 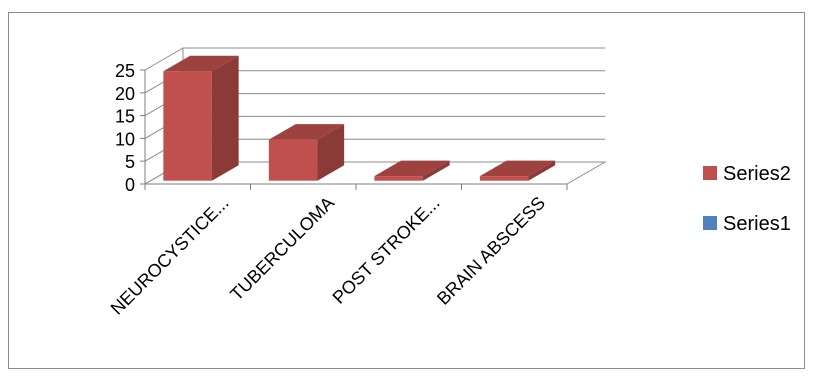 I want to click on y-tick-label: 5, so click(x=130, y=162).